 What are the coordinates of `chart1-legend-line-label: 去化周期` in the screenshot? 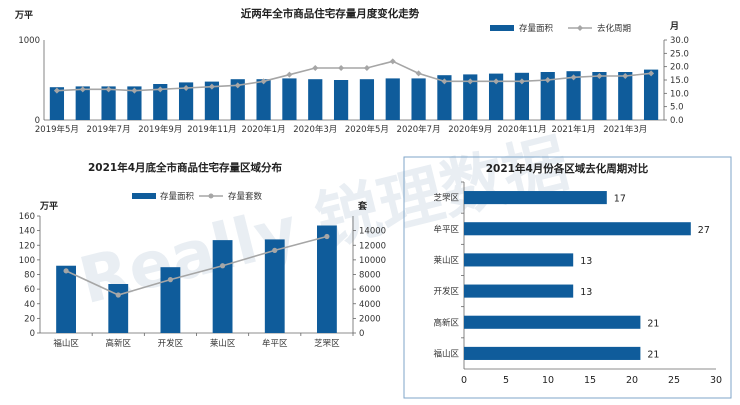 It's located at (614, 28).